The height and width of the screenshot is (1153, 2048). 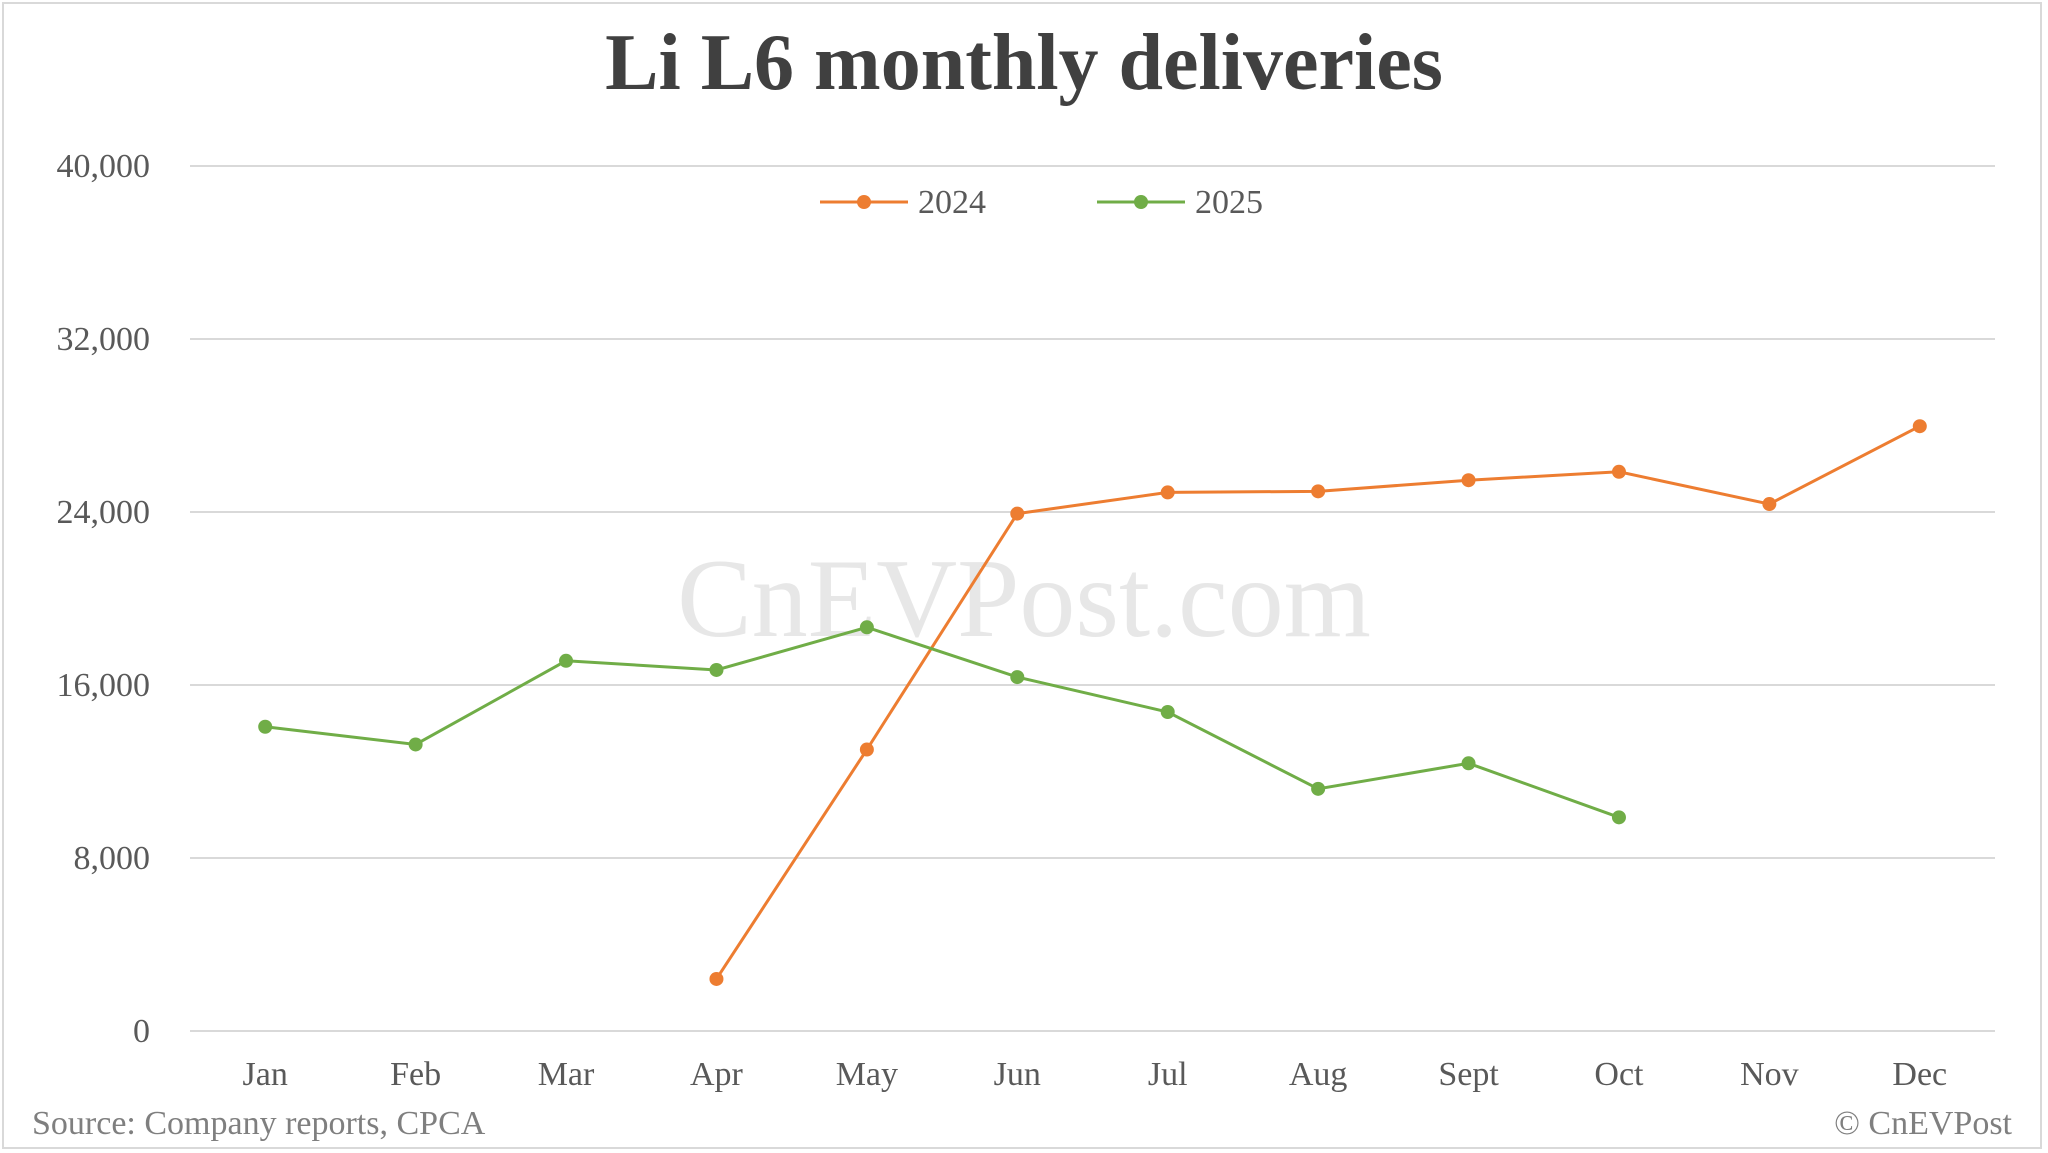 I want to click on y-tick-label: 40,000, so click(x=104, y=166).